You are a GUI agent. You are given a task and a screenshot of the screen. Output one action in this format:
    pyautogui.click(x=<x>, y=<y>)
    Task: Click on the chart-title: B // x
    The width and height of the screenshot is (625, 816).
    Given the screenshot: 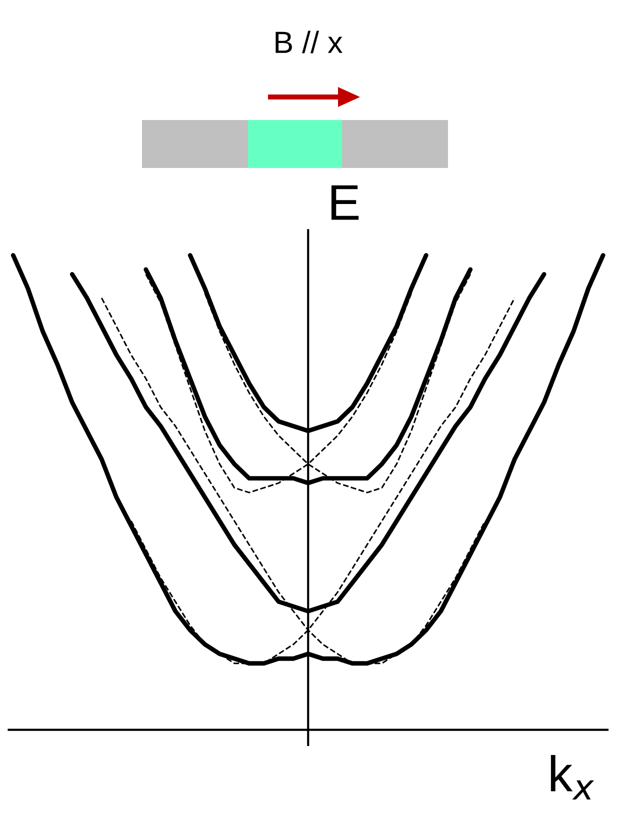 What is the action you would take?
    pyautogui.click(x=309, y=42)
    